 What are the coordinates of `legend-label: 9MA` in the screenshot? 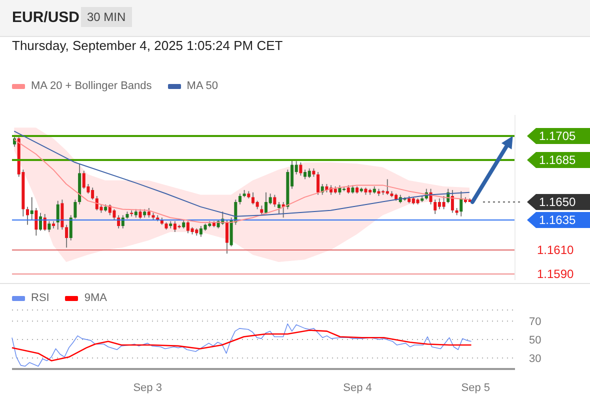 It's located at (95, 298).